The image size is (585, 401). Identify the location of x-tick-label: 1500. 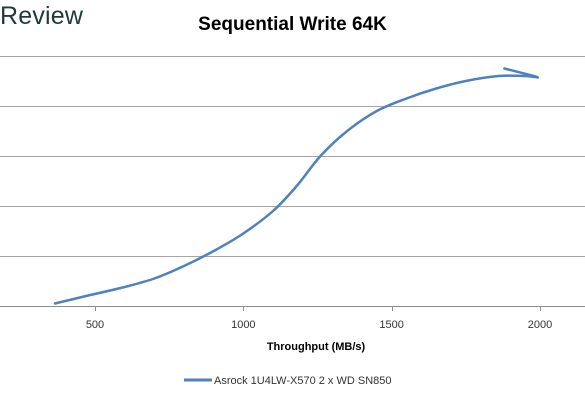
(391, 325).